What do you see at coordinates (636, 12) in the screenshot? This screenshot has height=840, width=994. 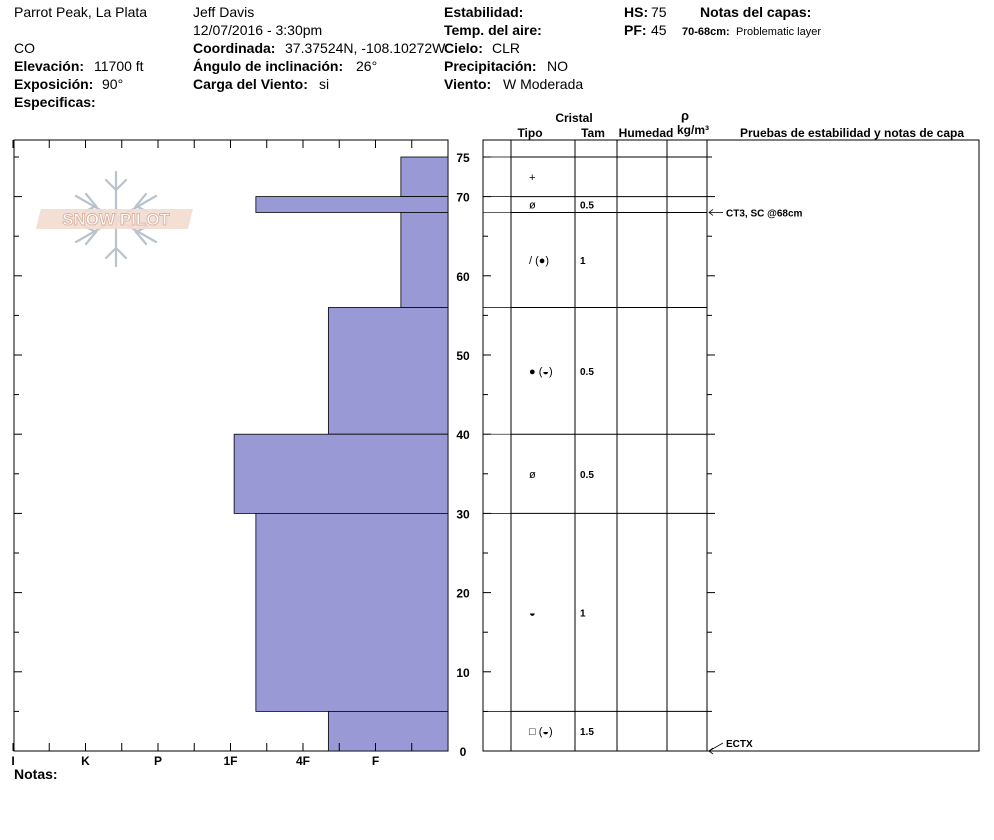 I see `hs-label: HS:` at bounding box center [636, 12].